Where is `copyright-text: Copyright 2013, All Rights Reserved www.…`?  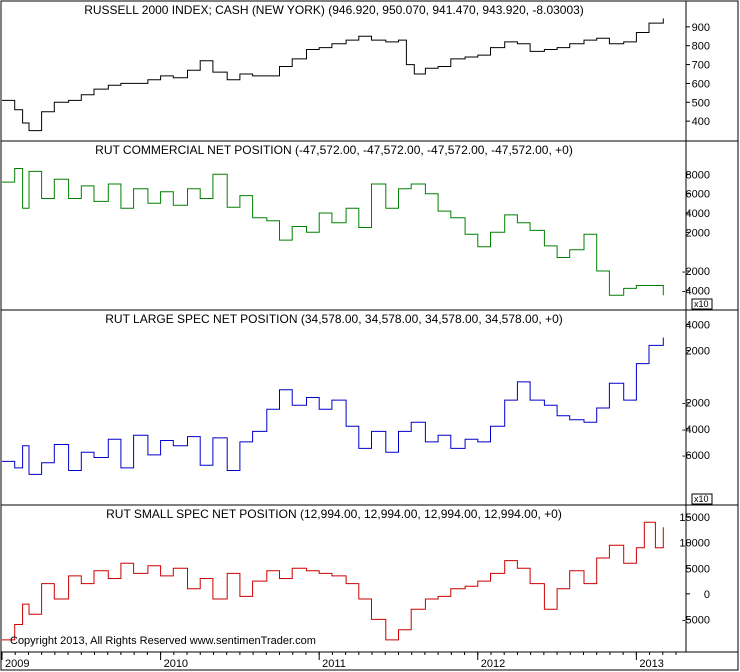
copyright-text: Copyright 2013, All Rights Reserved www.… is located at coordinates (163, 641).